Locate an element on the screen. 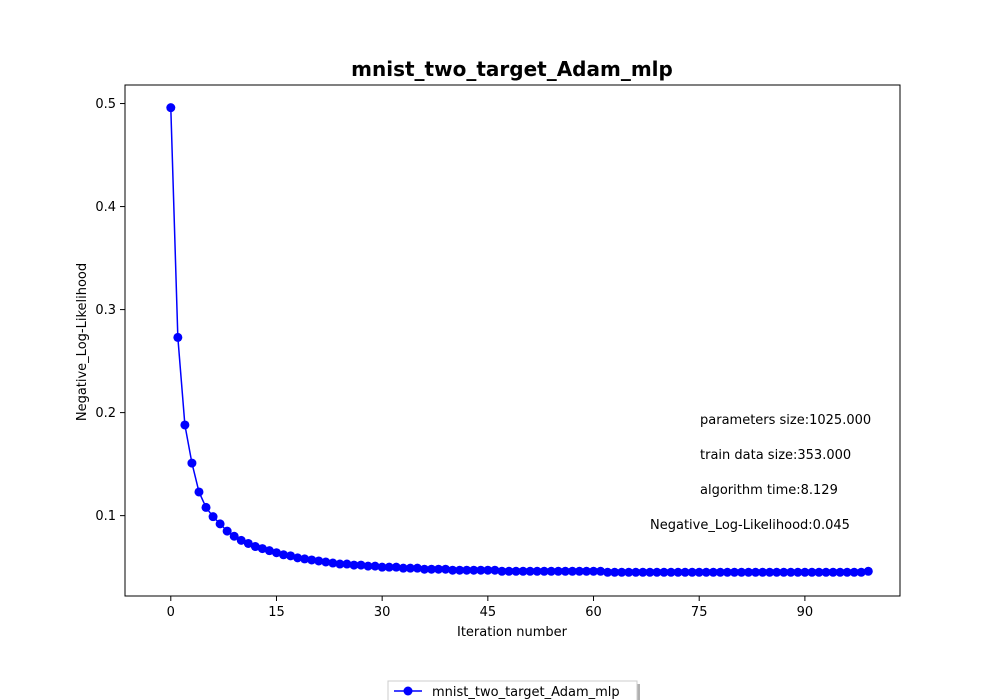 The image size is (1000, 700). y-axis-label: Negative_Log-Likelihood is located at coordinates (82, 342).